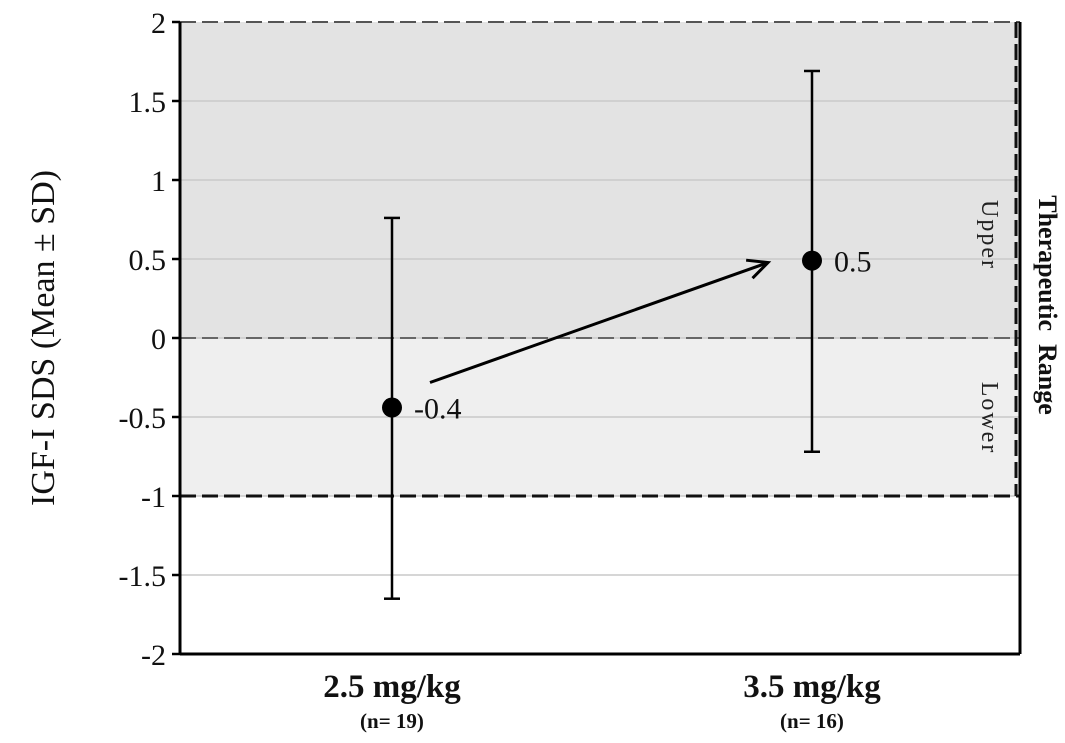 The image size is (1065, 743). Describe the element at coordinates (758, 269) in the screenshot. I see `arrow-head` at that location.